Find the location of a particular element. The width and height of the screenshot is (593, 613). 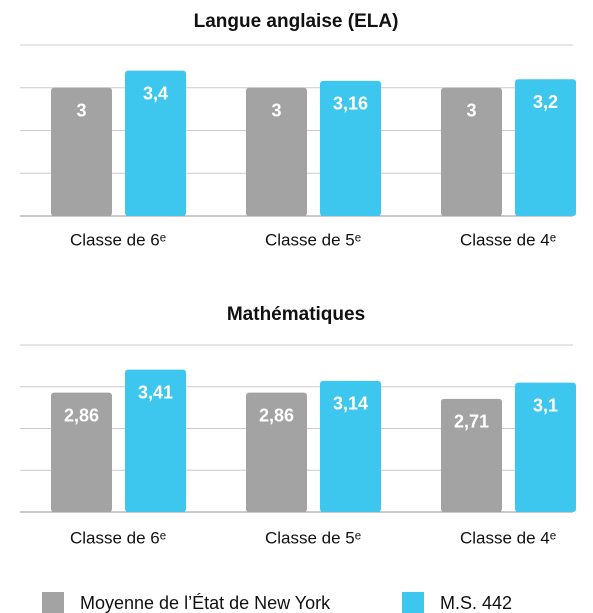

legend-label: M.S. 442 is located at coordinates (476, 603).